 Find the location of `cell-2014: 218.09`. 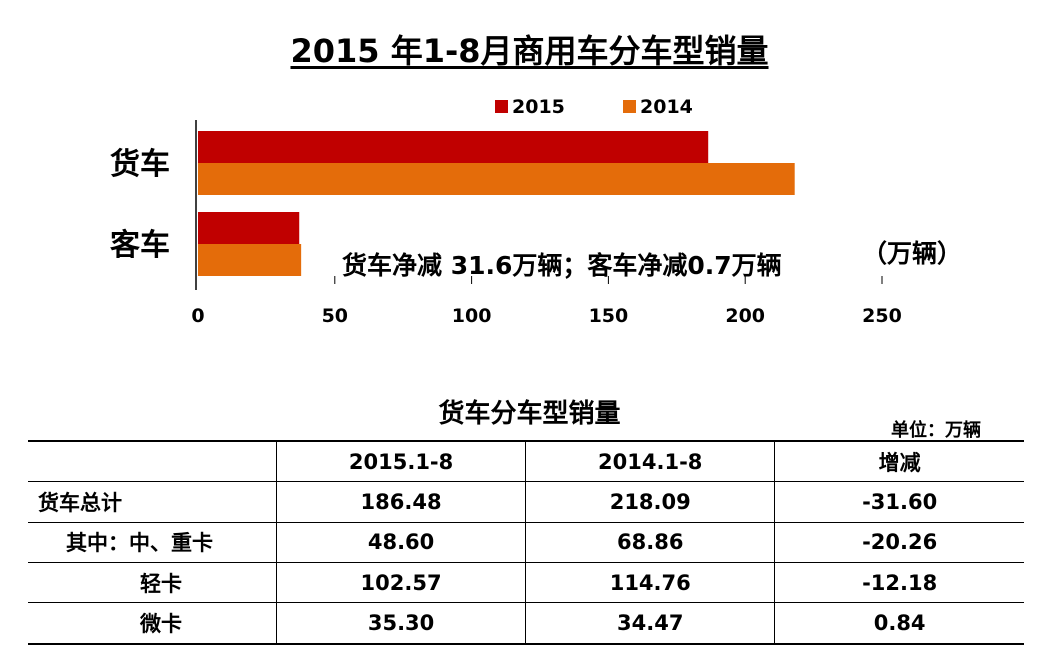

cell-2014: 218.09 is located at coordinates (650, 502).